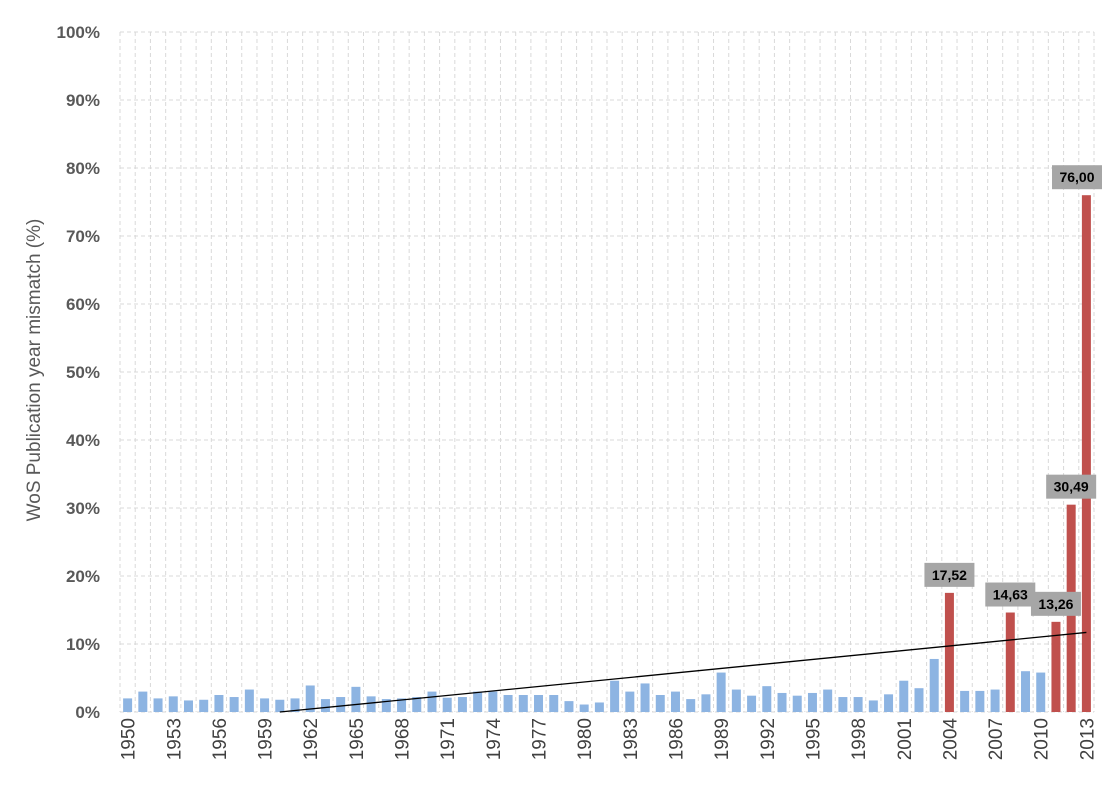 The width and height of the screenshot is (1107, 788). I want to click on y-tick-label: 90%, so click(83, 100).